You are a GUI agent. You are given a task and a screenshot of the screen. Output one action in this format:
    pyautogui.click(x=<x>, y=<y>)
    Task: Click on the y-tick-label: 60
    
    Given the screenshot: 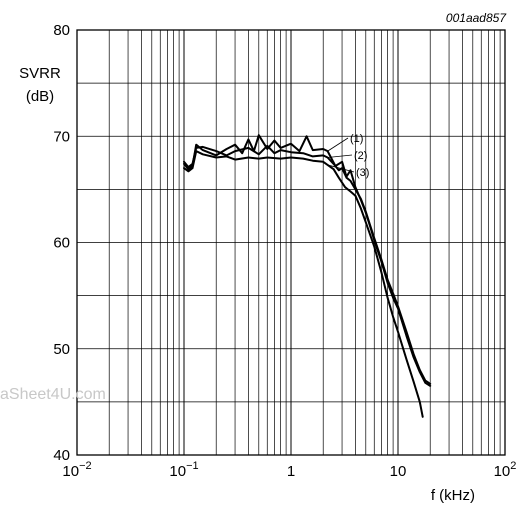 What is the action you would take?
    pyautogui.click(x=61, y=243)
    